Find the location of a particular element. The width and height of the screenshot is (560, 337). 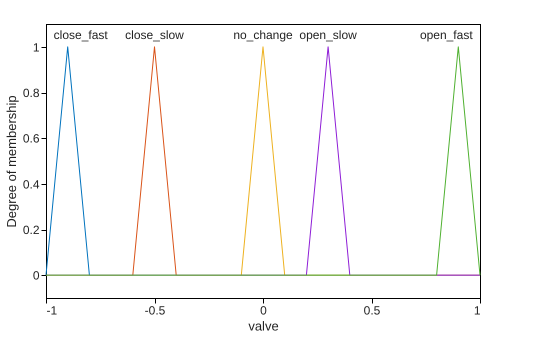

series-label: open_slow is located at coordinates (328, 35).